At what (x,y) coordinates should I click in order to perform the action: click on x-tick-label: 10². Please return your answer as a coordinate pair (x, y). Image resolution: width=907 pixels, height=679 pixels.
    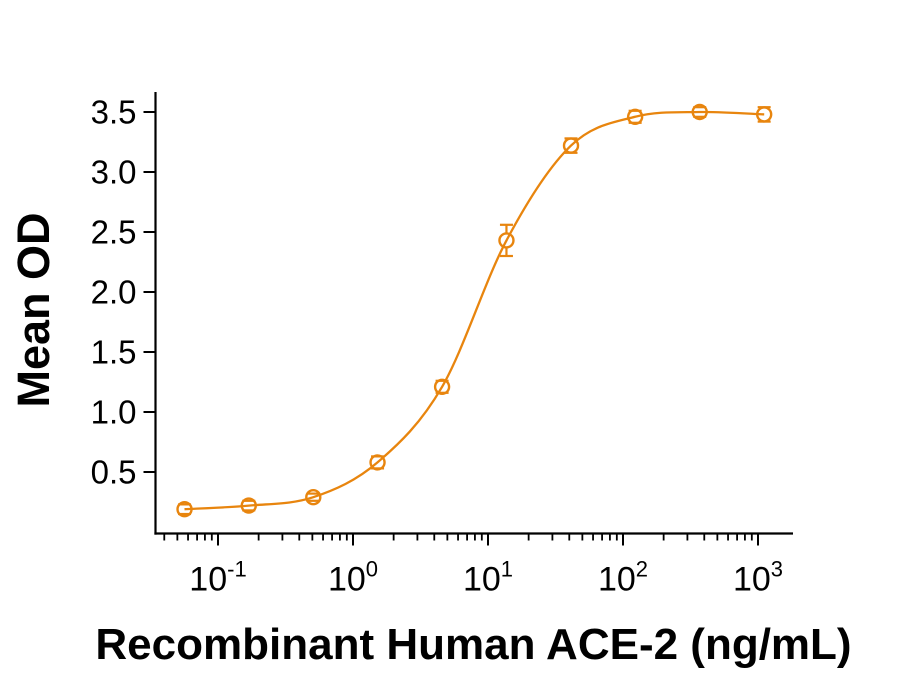
    Looking at the image, I should click on (623, 578).